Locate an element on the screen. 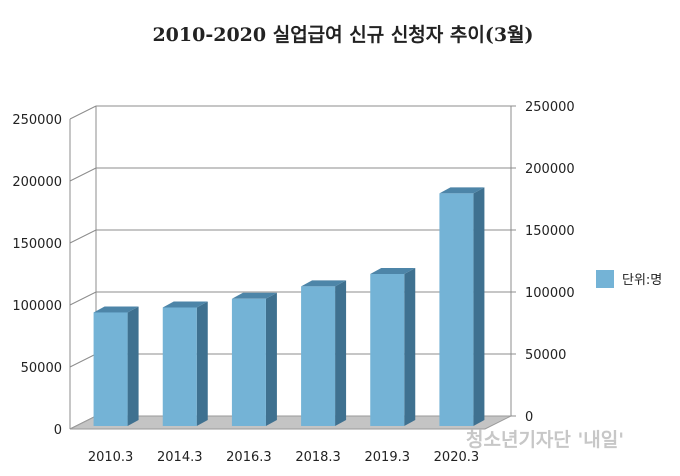 The height and width of the screenshot is (476, 680). y-tick-label-right: 150000 is located at coordinates (550, 231).